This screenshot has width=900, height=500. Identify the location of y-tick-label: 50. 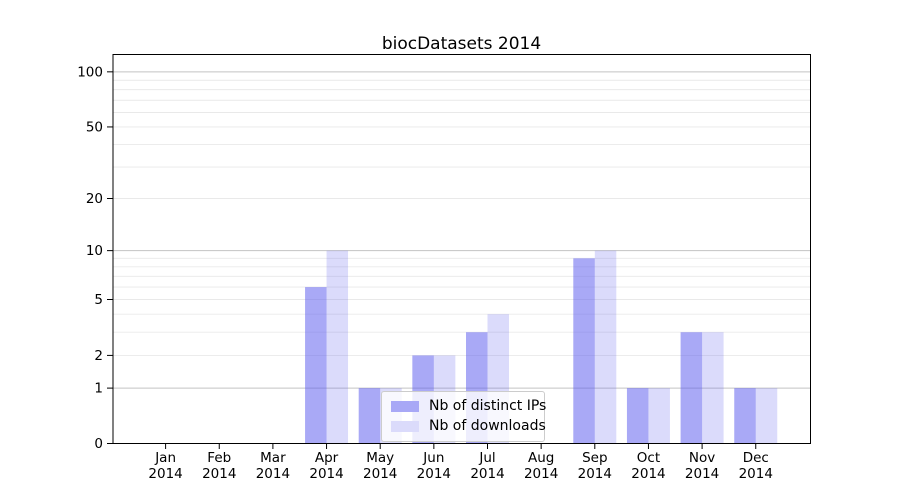
(94, 127).